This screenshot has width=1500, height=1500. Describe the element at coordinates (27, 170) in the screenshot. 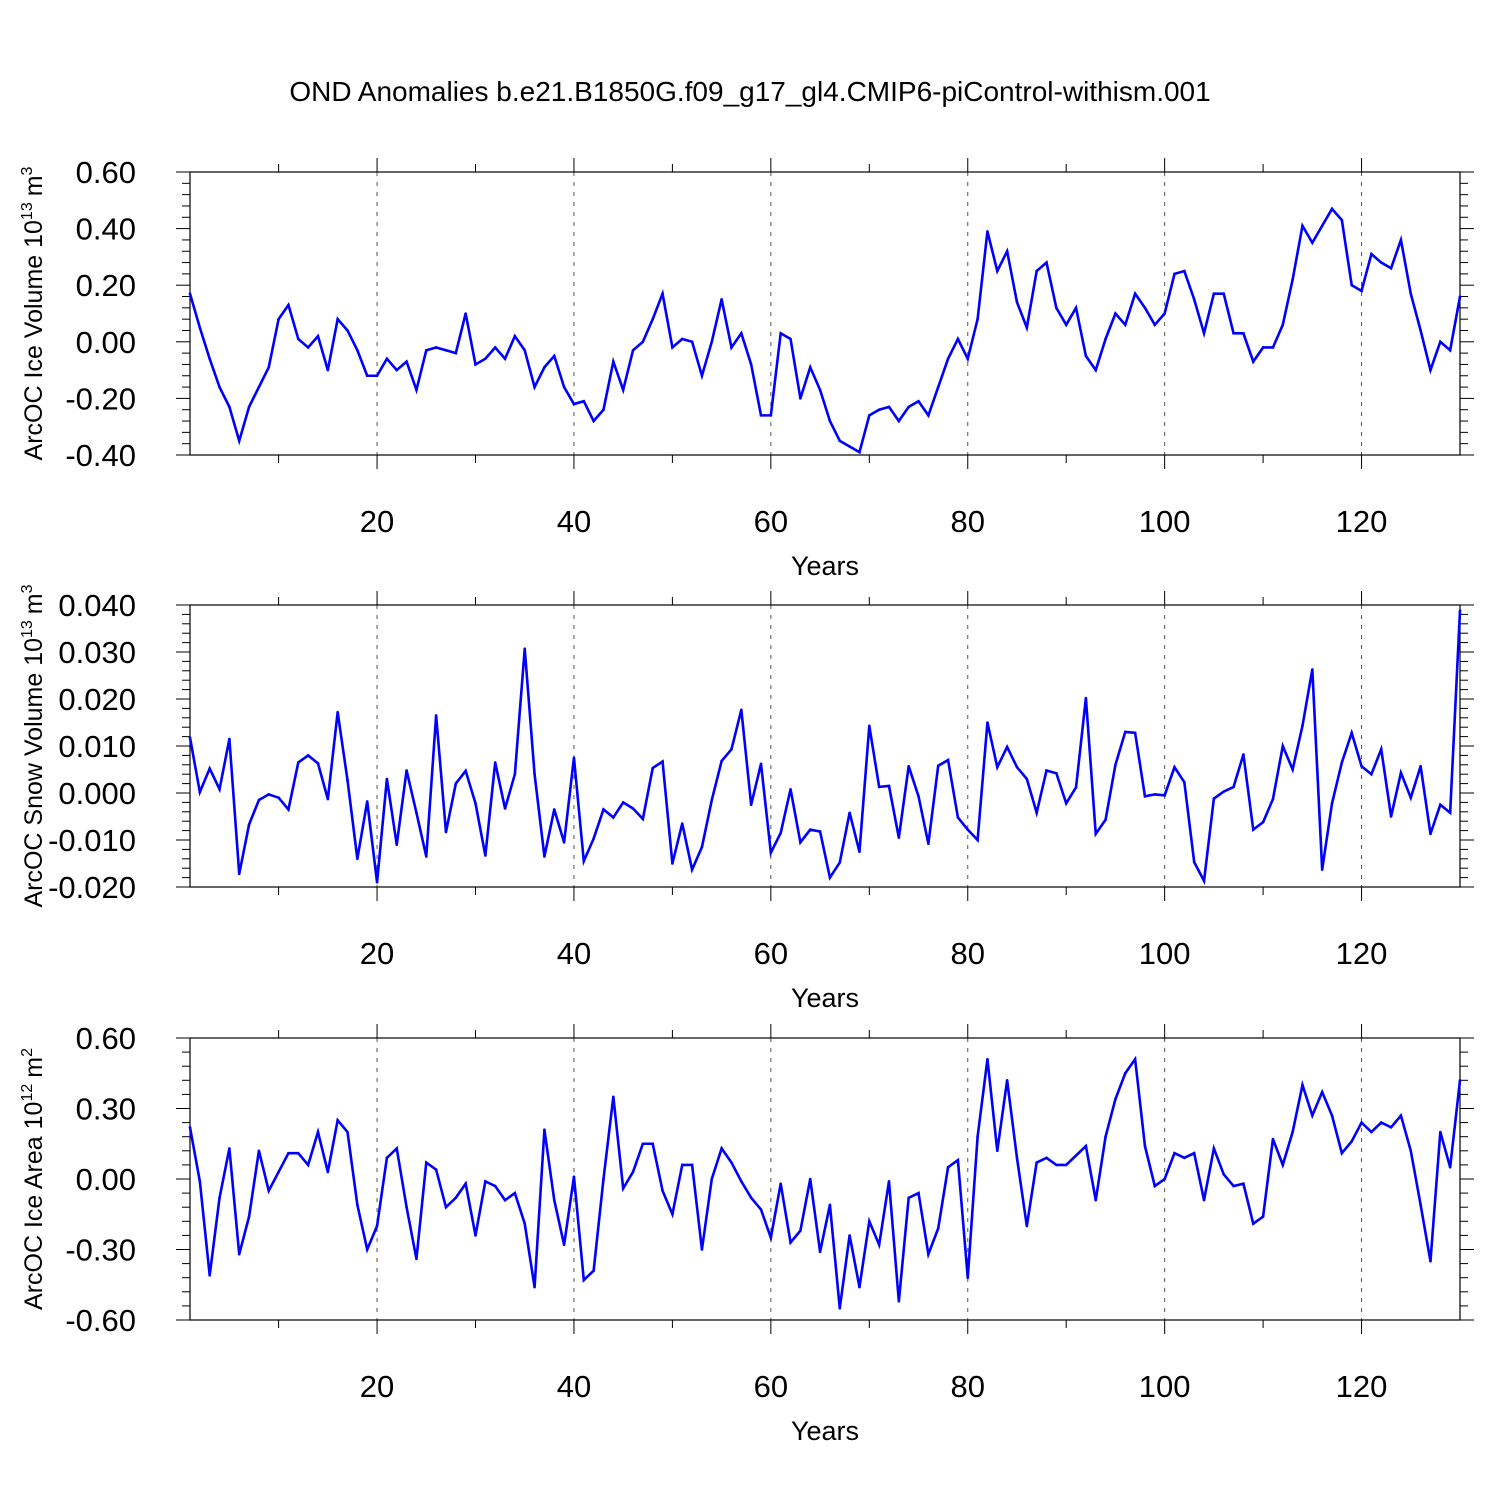

I see `y-axis-label-unit-exponent: 3` at that location.